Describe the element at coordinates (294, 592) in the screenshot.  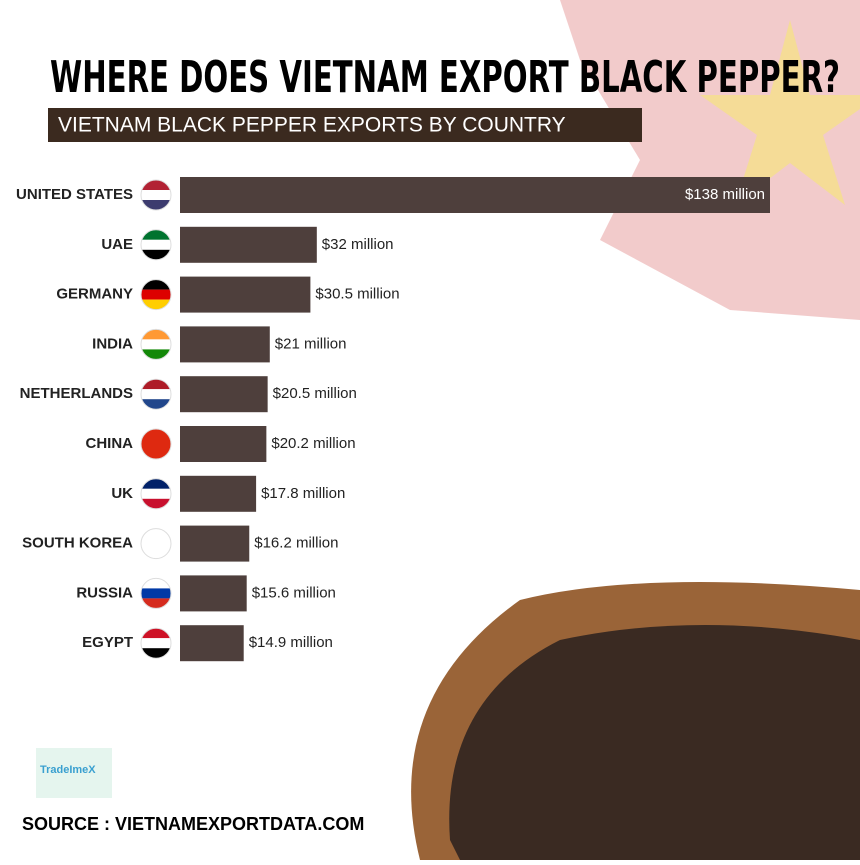
I see `value-label: $15.6 million` at that location.